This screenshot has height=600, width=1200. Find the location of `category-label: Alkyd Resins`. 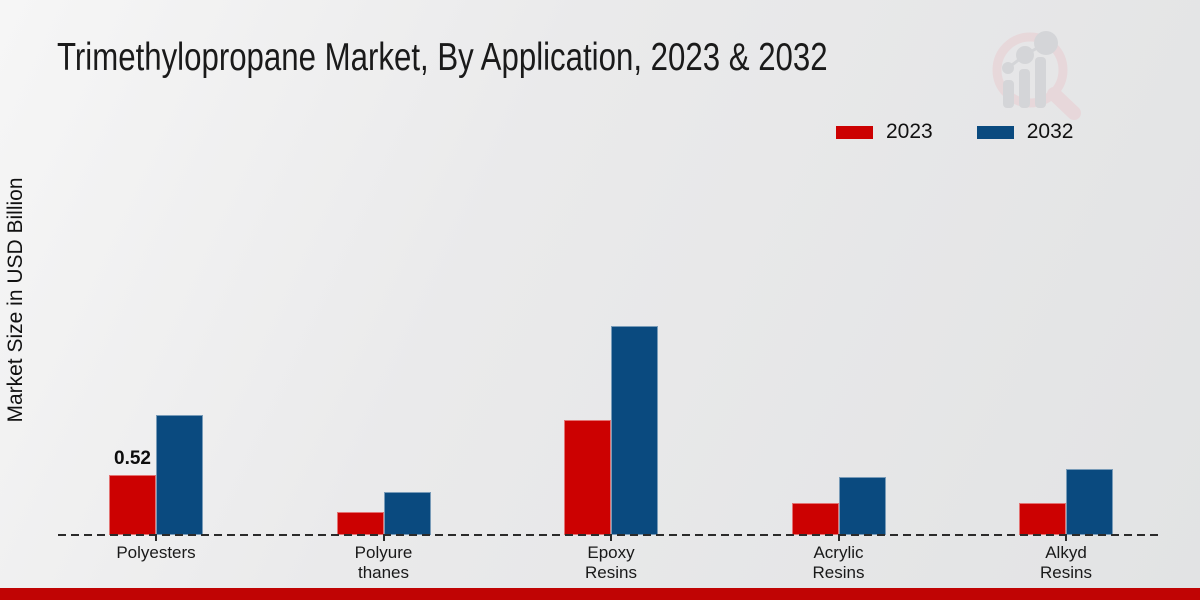

category-label: Alkyd Resins is located at coordinates (1066, 562).